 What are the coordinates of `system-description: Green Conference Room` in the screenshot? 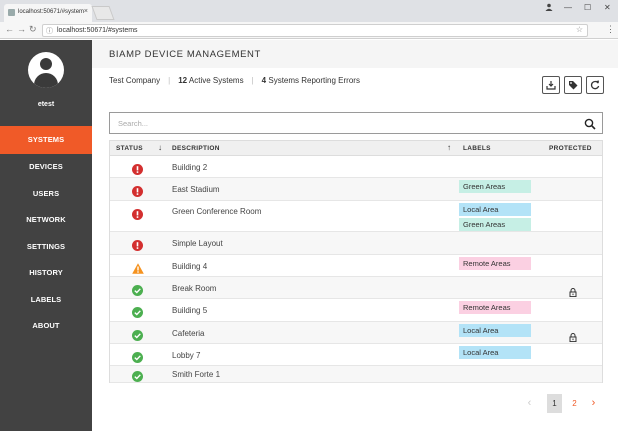 It's located at (217, 211).